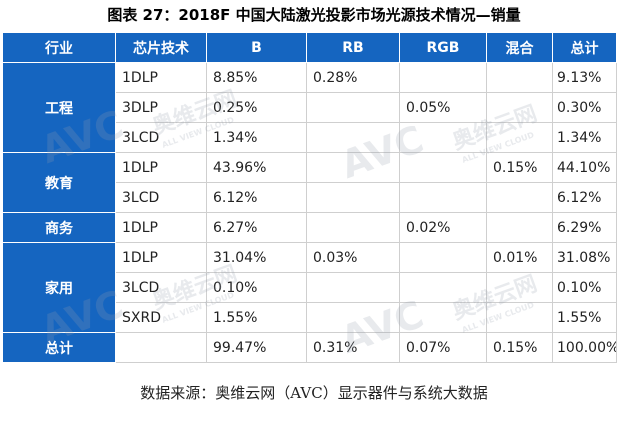 Image resolution: width=628 pixels, height=421 pixels. I want to click on cell-total: 100.00%, so click(584, 347).